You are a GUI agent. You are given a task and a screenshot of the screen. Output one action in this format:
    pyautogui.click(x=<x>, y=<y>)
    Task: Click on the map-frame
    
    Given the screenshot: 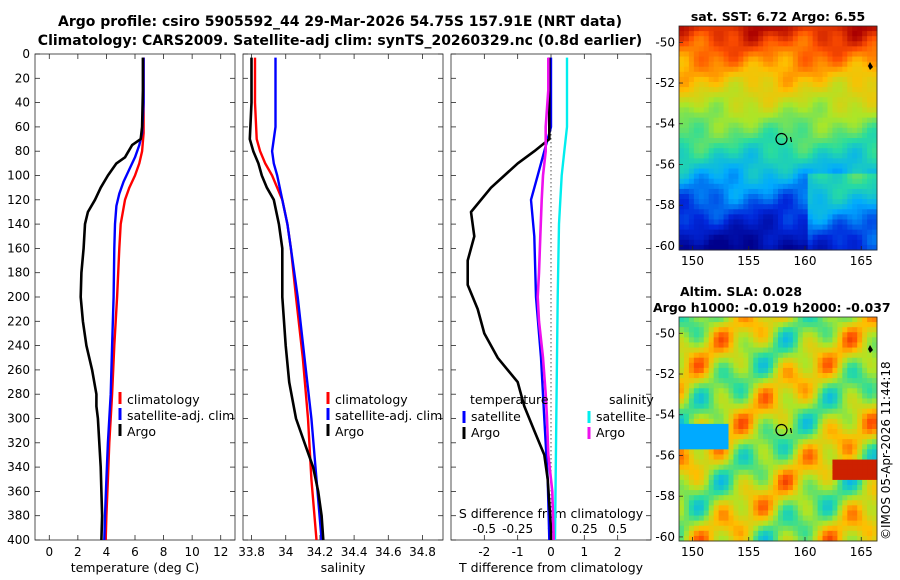 What is the action you would take?
    pyautogui.click(x=778, y=429)
    